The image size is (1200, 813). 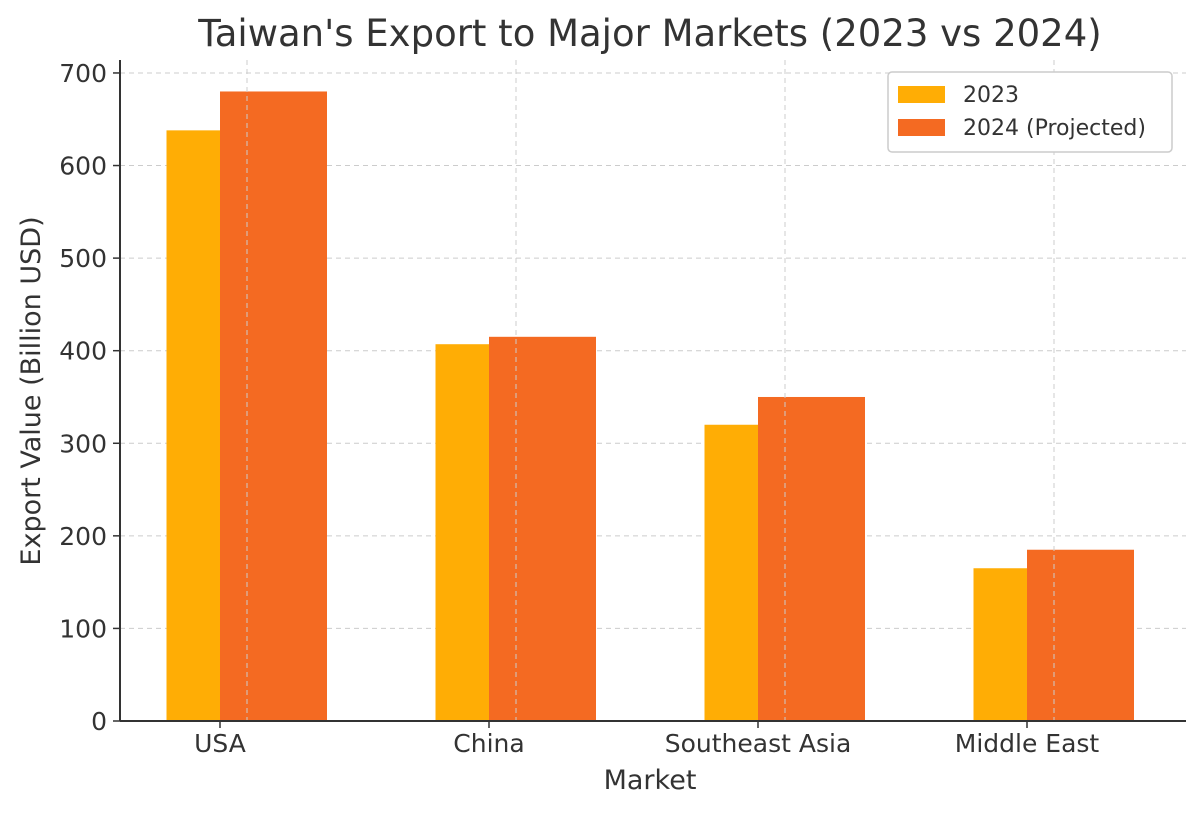 I want to click on y-tick-label: 700, so click(x=83, y=73).